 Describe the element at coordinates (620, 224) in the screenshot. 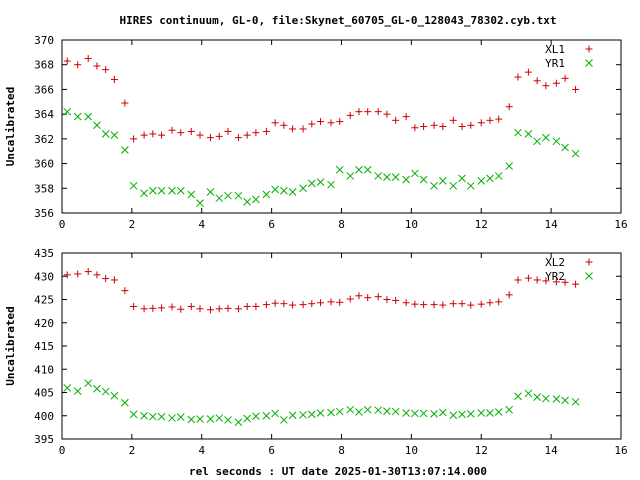

I see `x-tick-label: 16` at that location.